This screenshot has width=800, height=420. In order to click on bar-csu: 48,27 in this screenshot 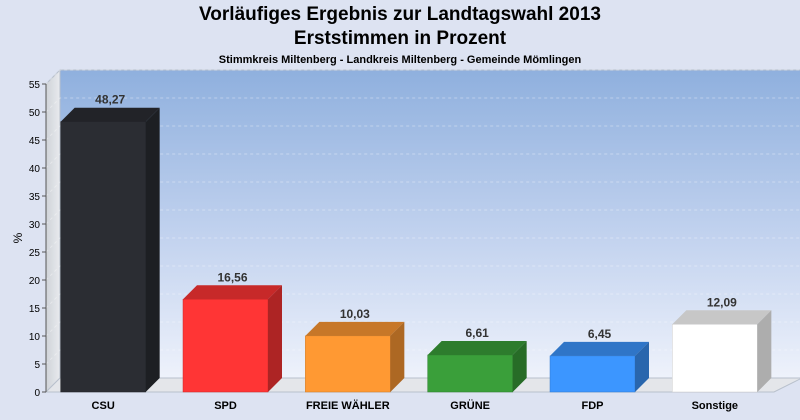, I will do `click(110, 243)`.